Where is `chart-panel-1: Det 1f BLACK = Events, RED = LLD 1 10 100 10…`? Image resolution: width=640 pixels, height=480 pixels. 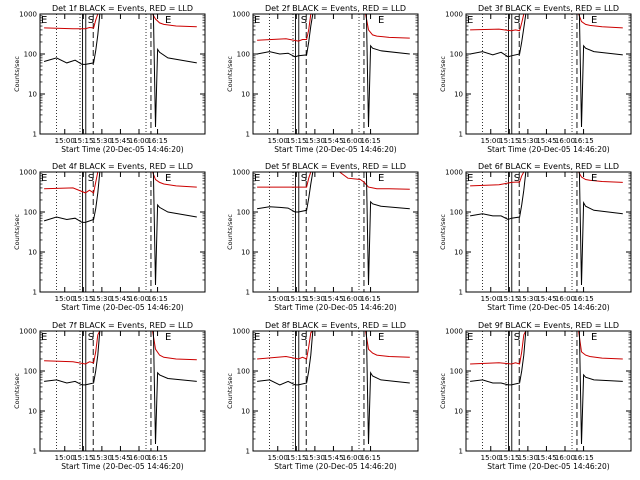 chart-panel-1: Det 1f BLACK = Events, RED = LLD 1 10 100 10… is located at coordinates (109, 79).